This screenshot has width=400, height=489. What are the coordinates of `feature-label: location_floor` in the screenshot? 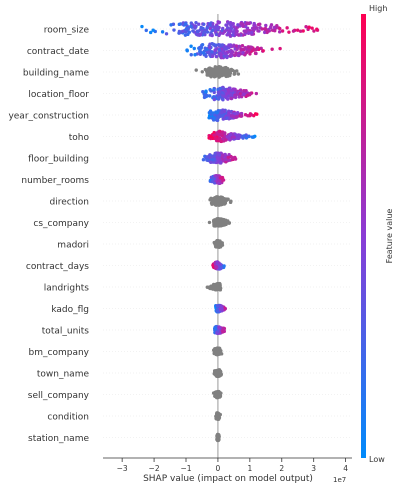 It's located at (58, 95).